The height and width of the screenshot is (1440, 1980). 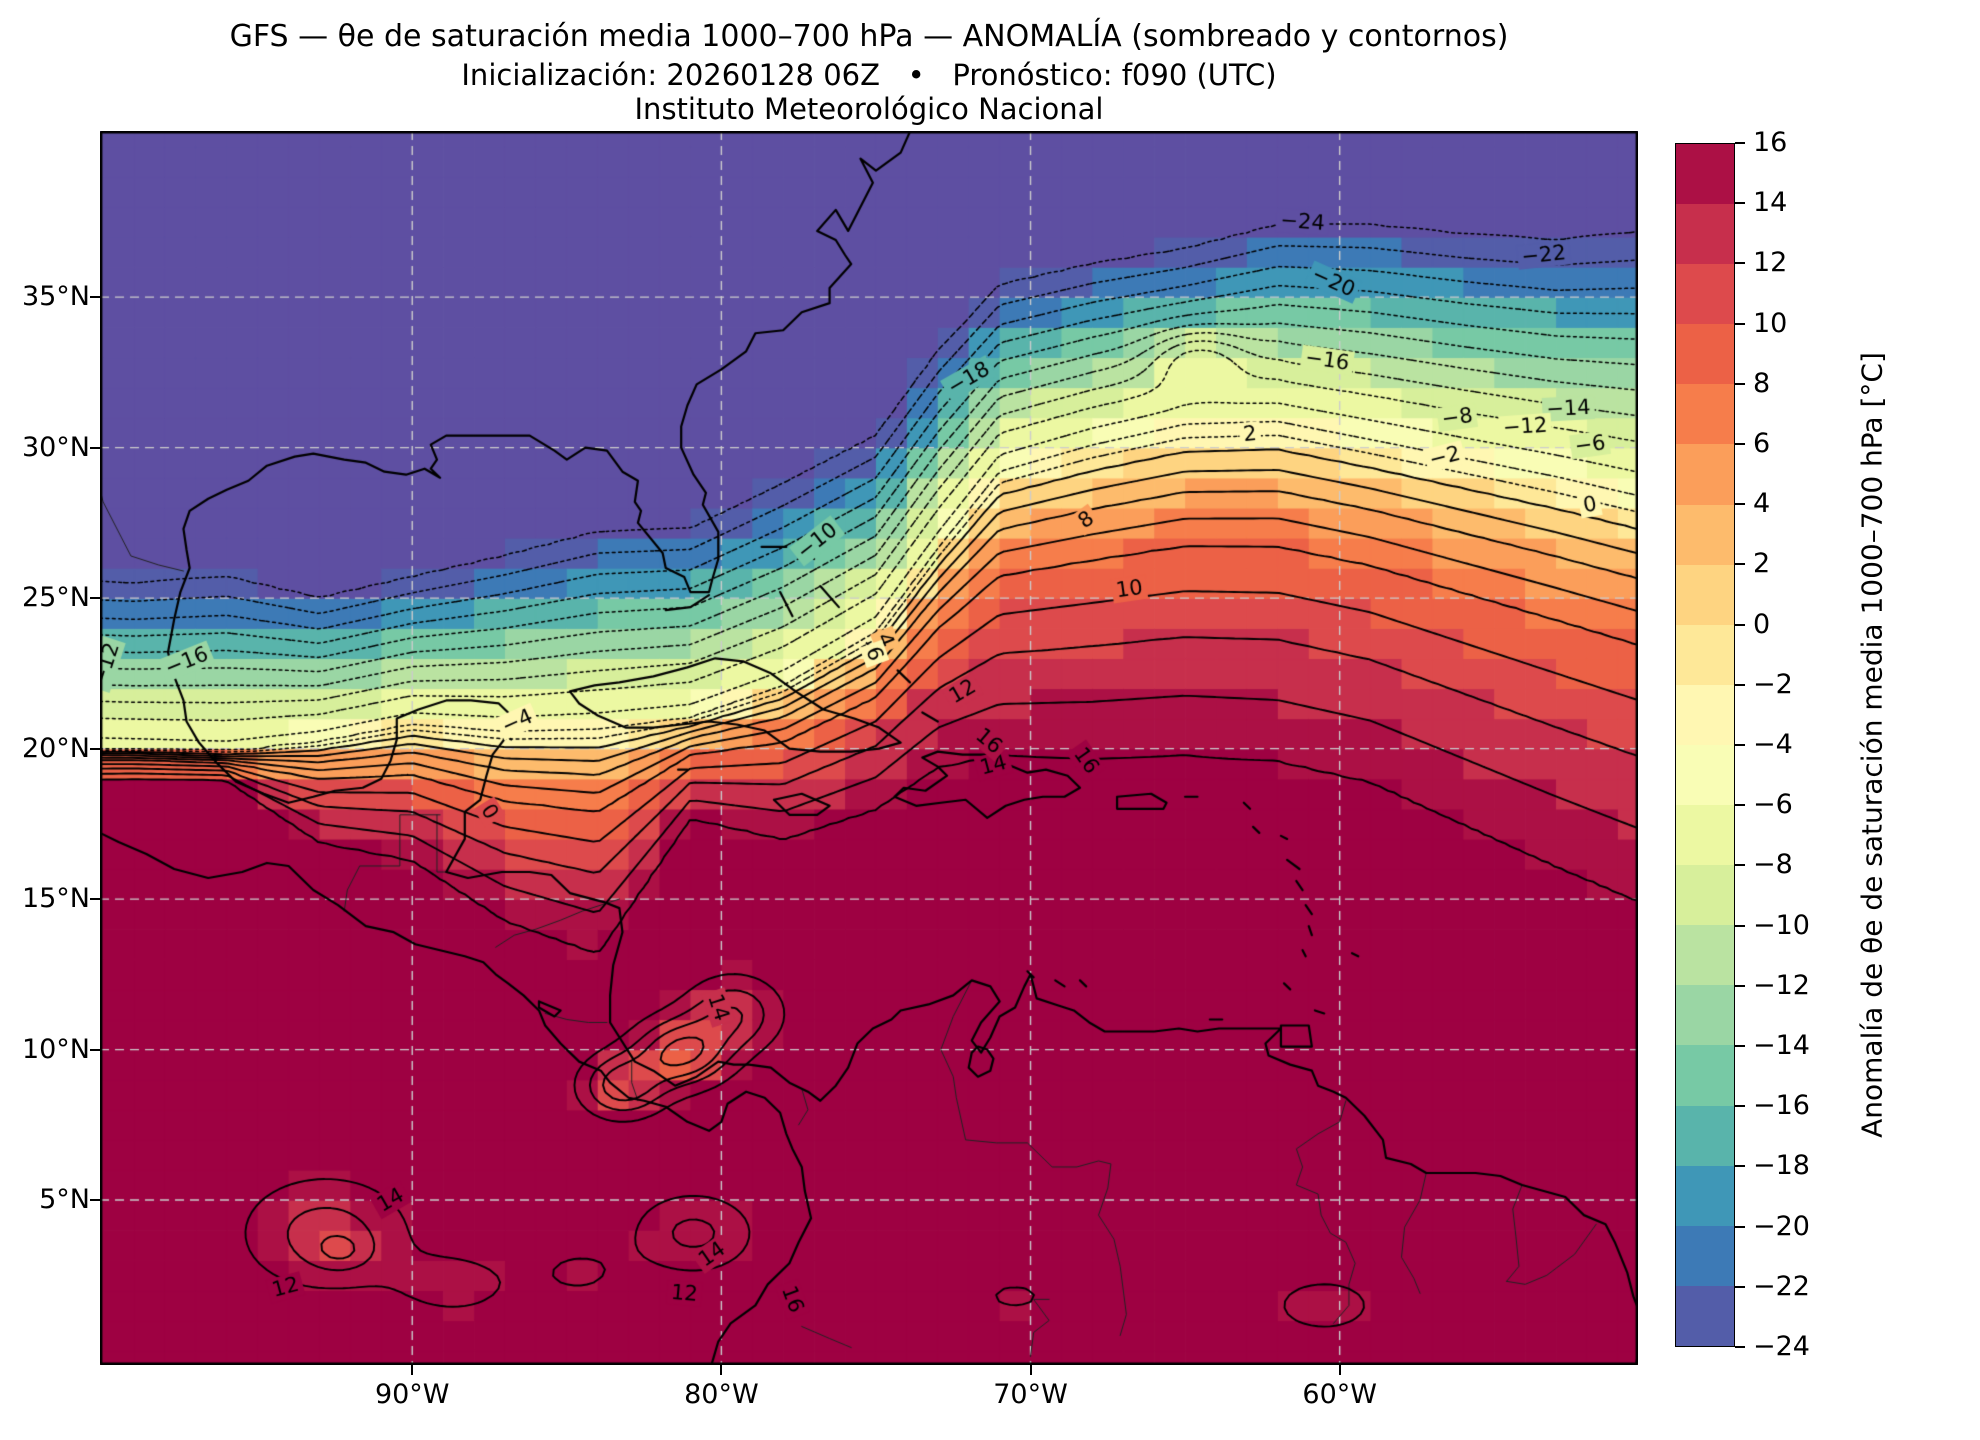 What do you see at coordinates (1773, 805) in the screenshot?
I see `colorbar-tick-label: −6` at bounding box center [1773, 805].